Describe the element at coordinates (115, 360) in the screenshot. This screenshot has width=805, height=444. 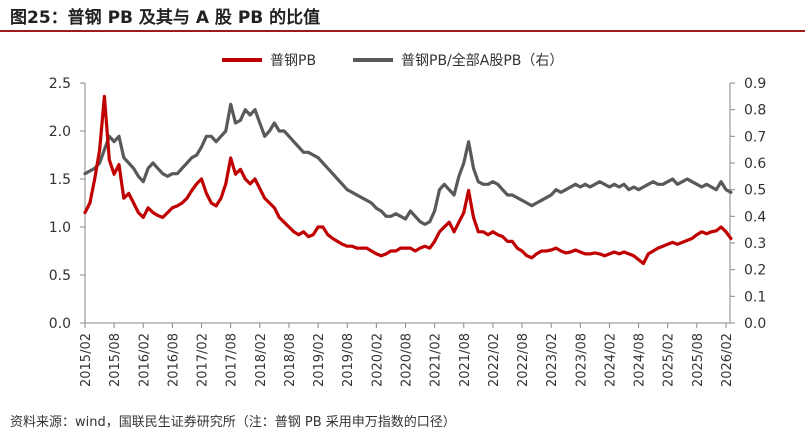
I see `x-axis-tick-label: 2015/08` at that location.